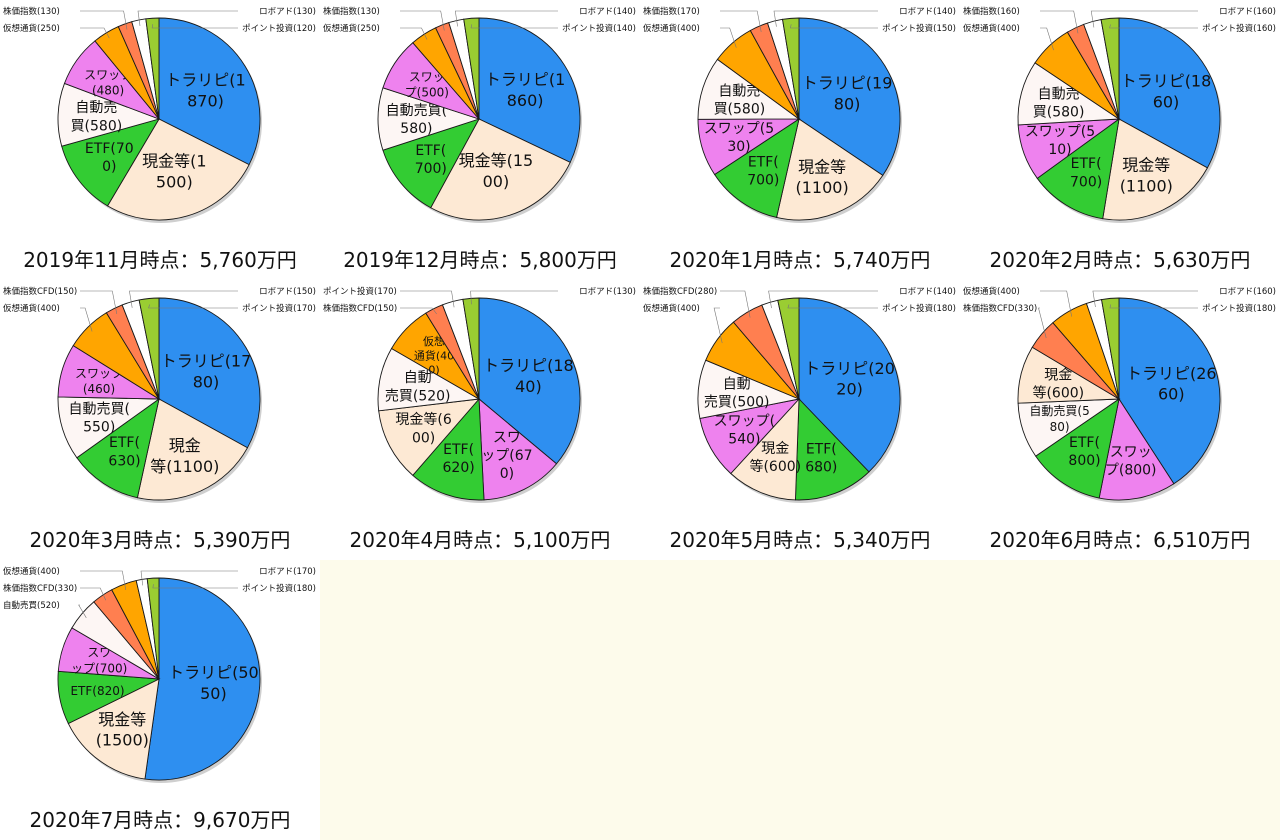 This screenshot has width=1280, height=840. What do you see at coordinates (1166, 101) in the screenshot?
I see `slice-label: 60)` at bounding box center [1166, 101].